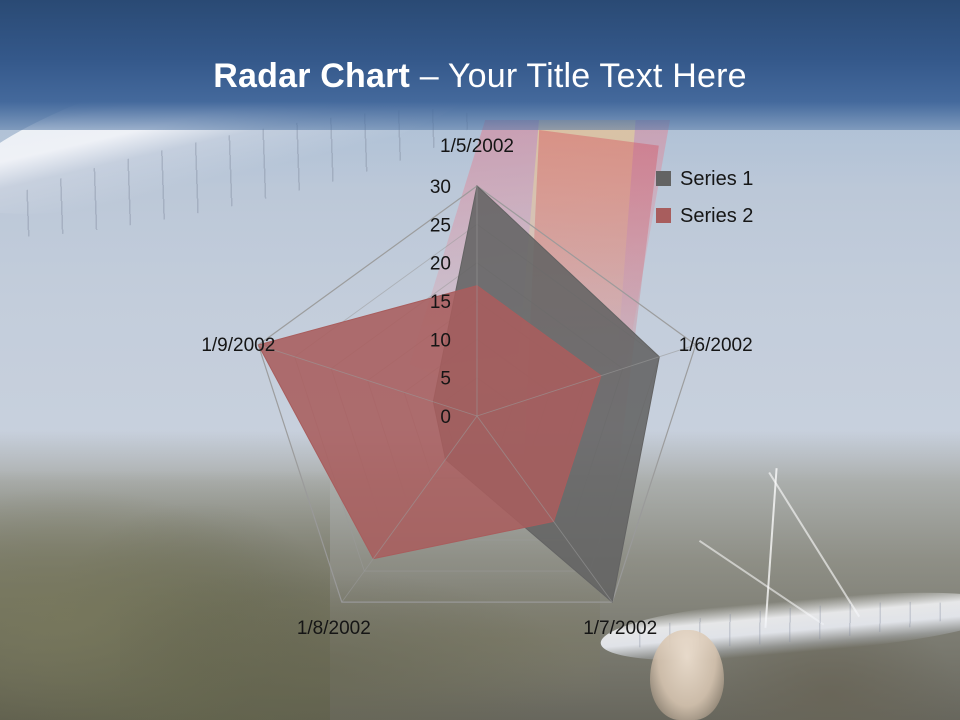 This screenshot has height=720, width=960. I want to click on category-label-1-8-2002: 1/8/2002, so click(334, 628).